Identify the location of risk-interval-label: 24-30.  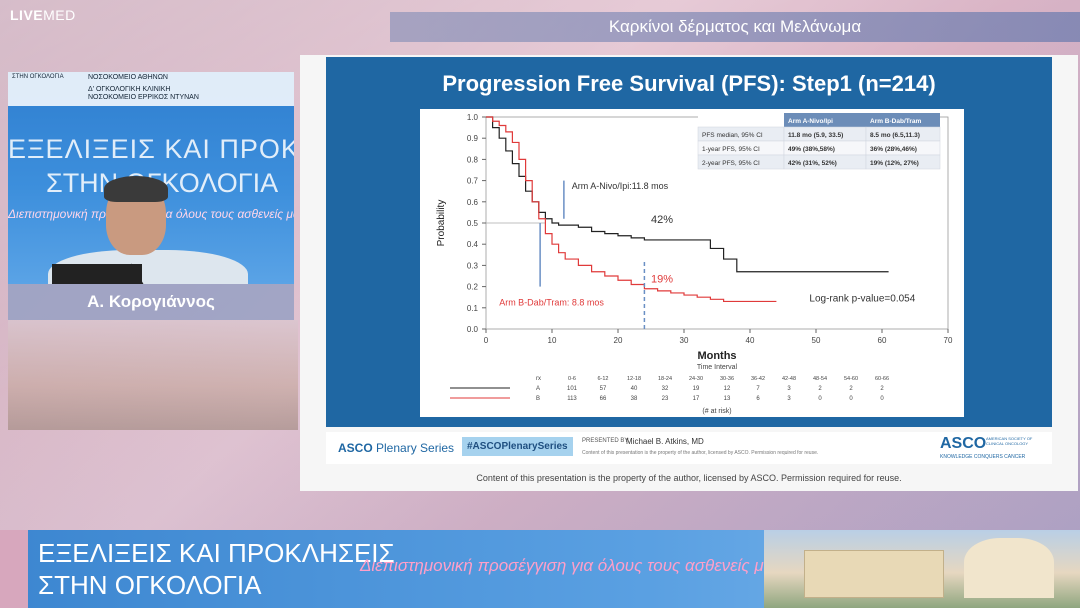
(696, 379).